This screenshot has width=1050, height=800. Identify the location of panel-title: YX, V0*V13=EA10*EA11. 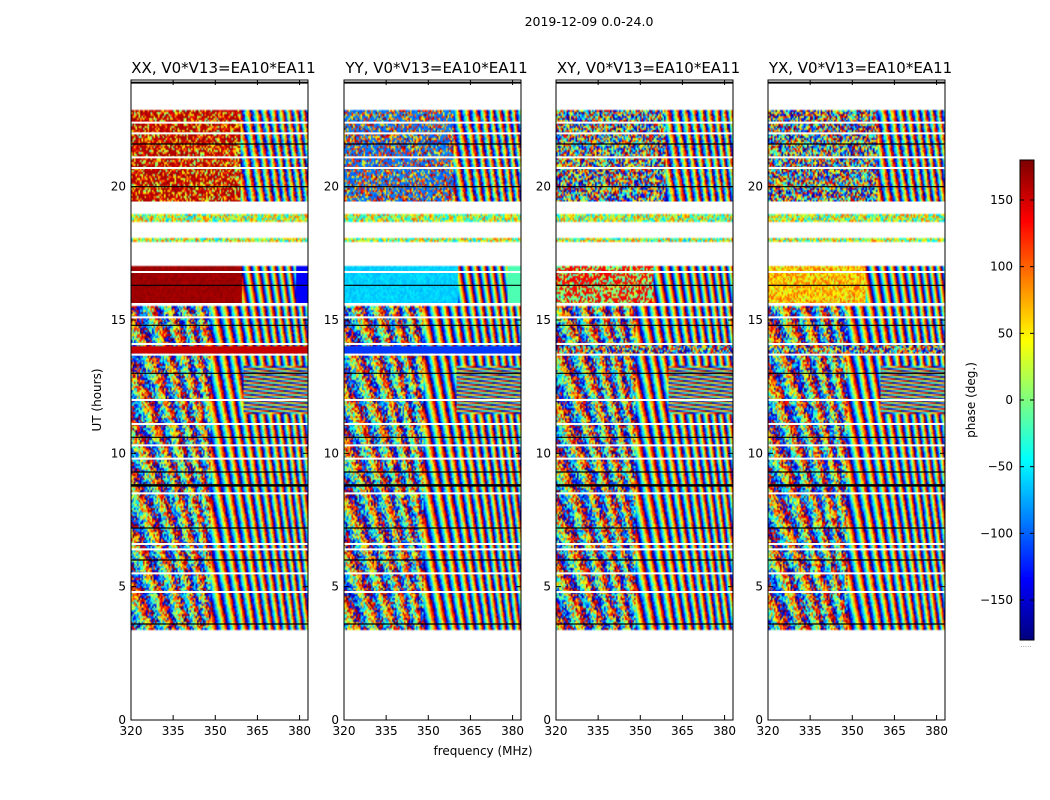
(860, 68).